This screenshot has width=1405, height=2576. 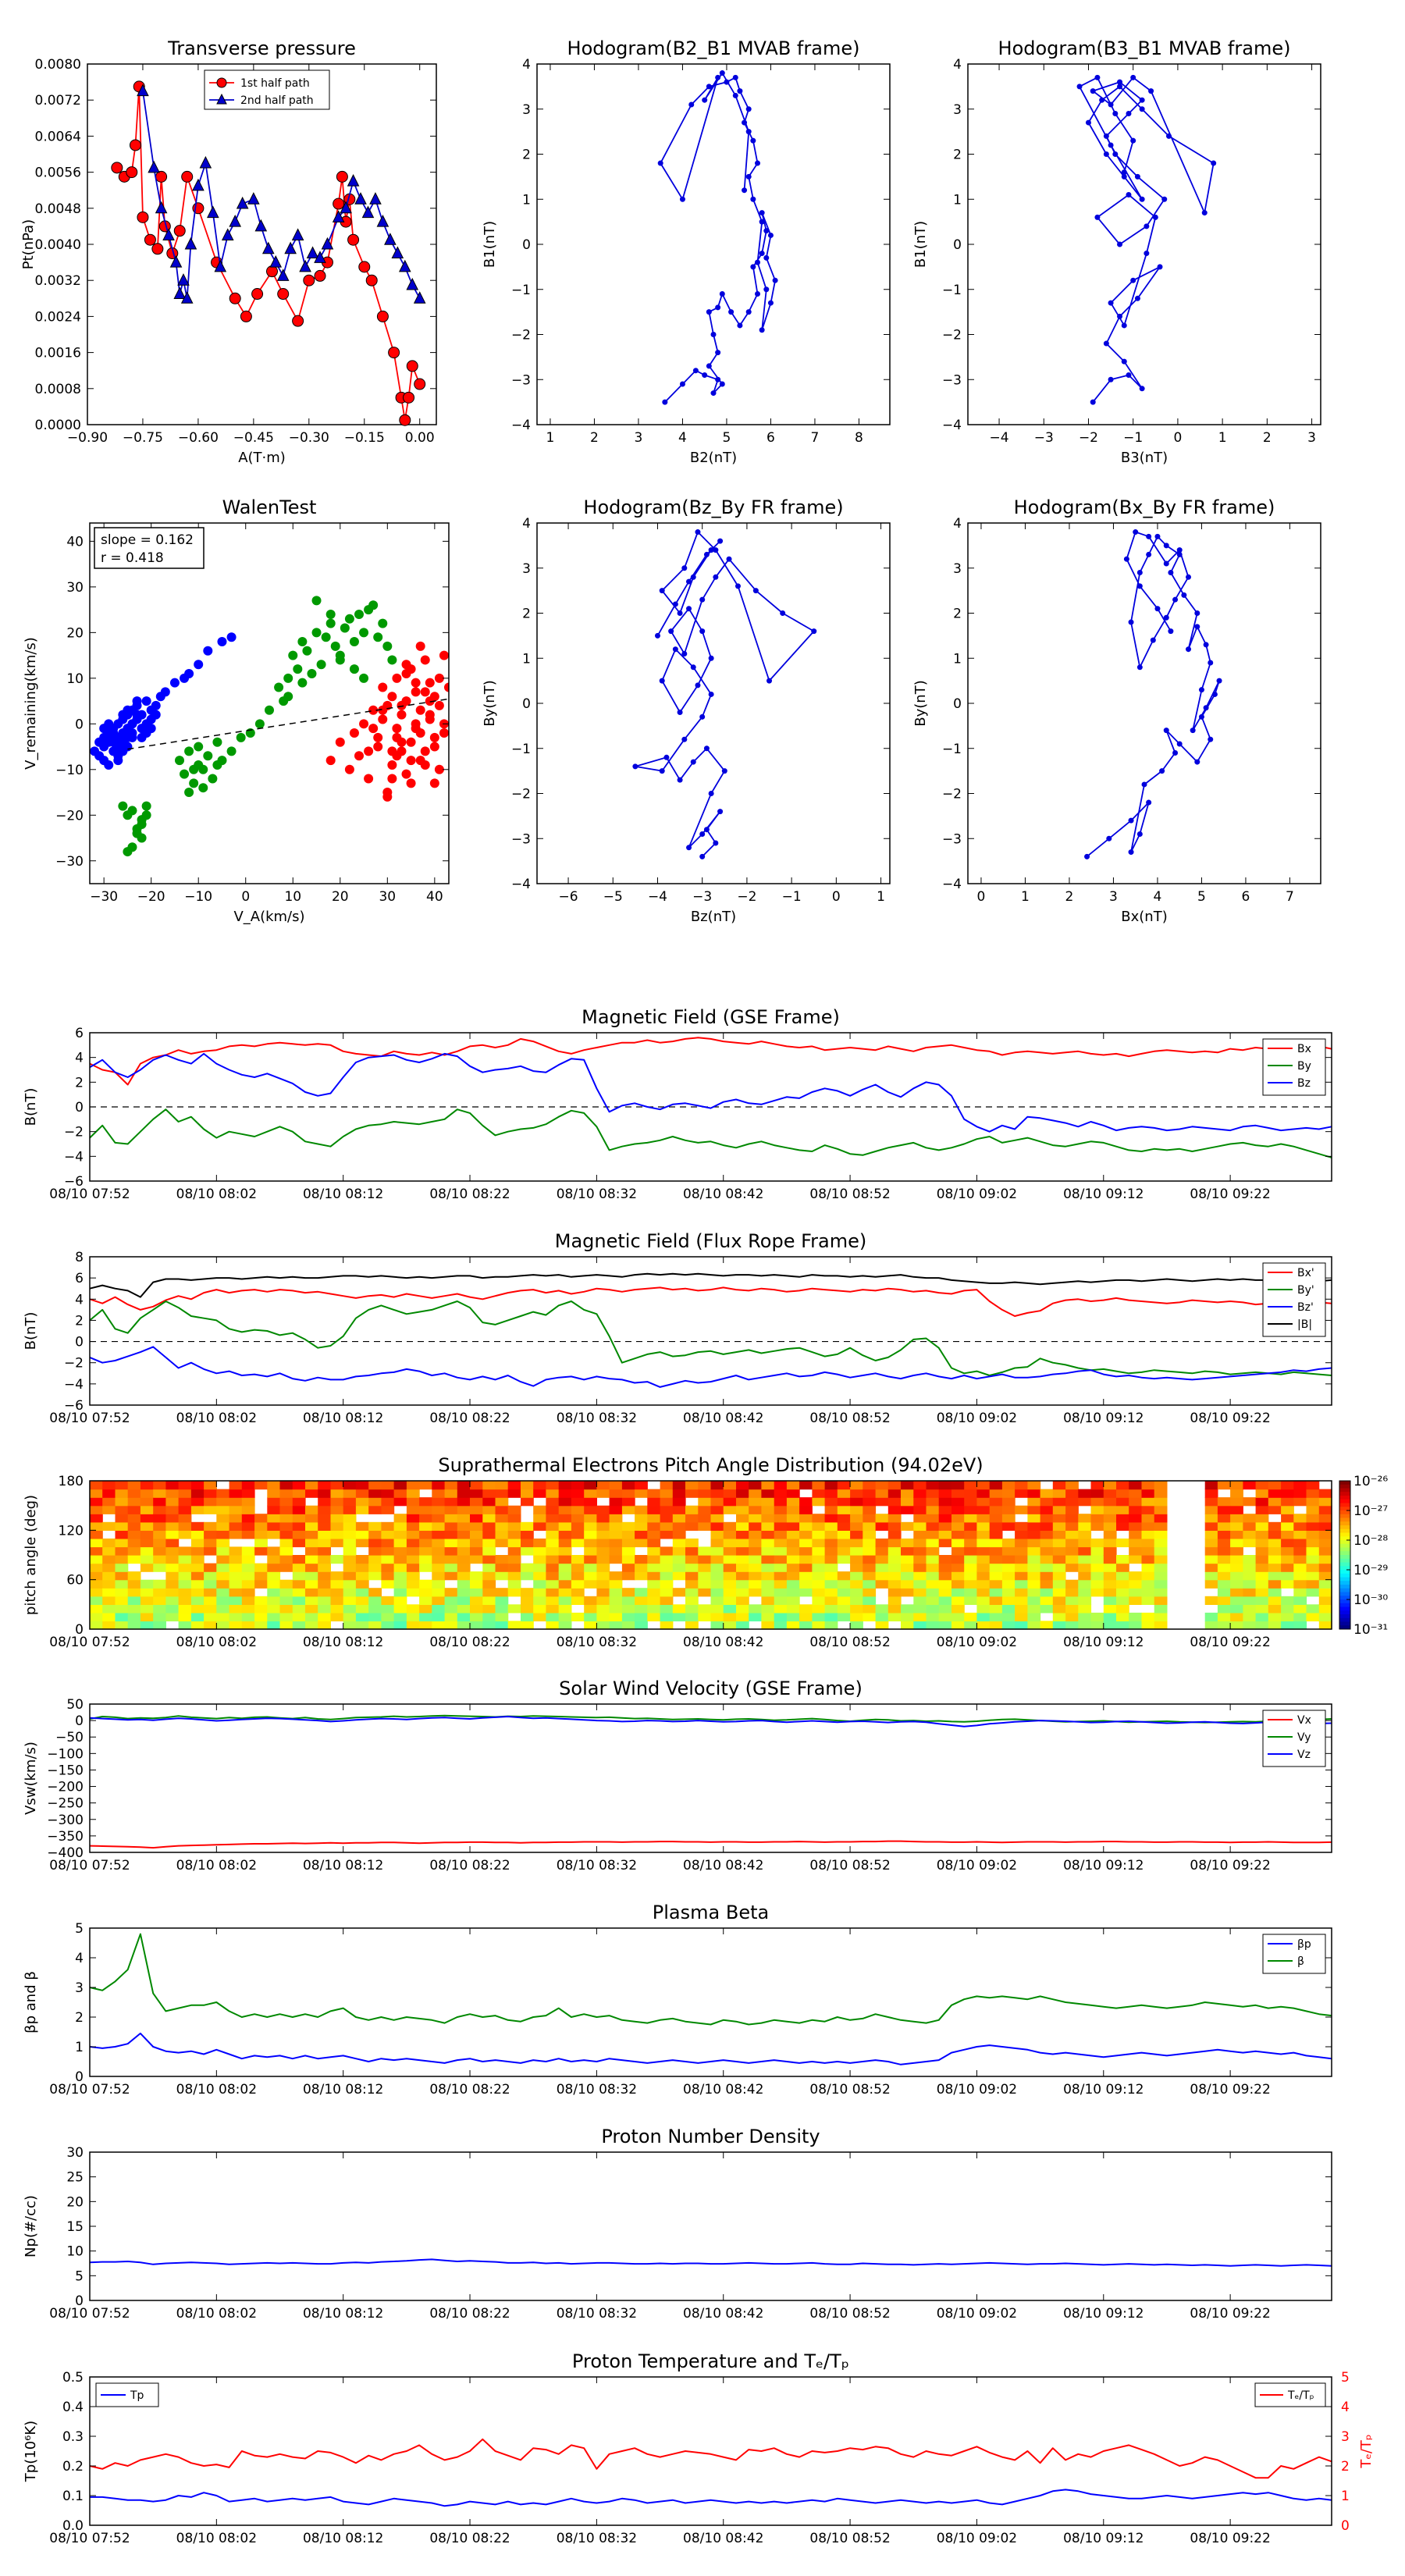 I want to click on x-tick-label: −3, so click(x=702, y=897).